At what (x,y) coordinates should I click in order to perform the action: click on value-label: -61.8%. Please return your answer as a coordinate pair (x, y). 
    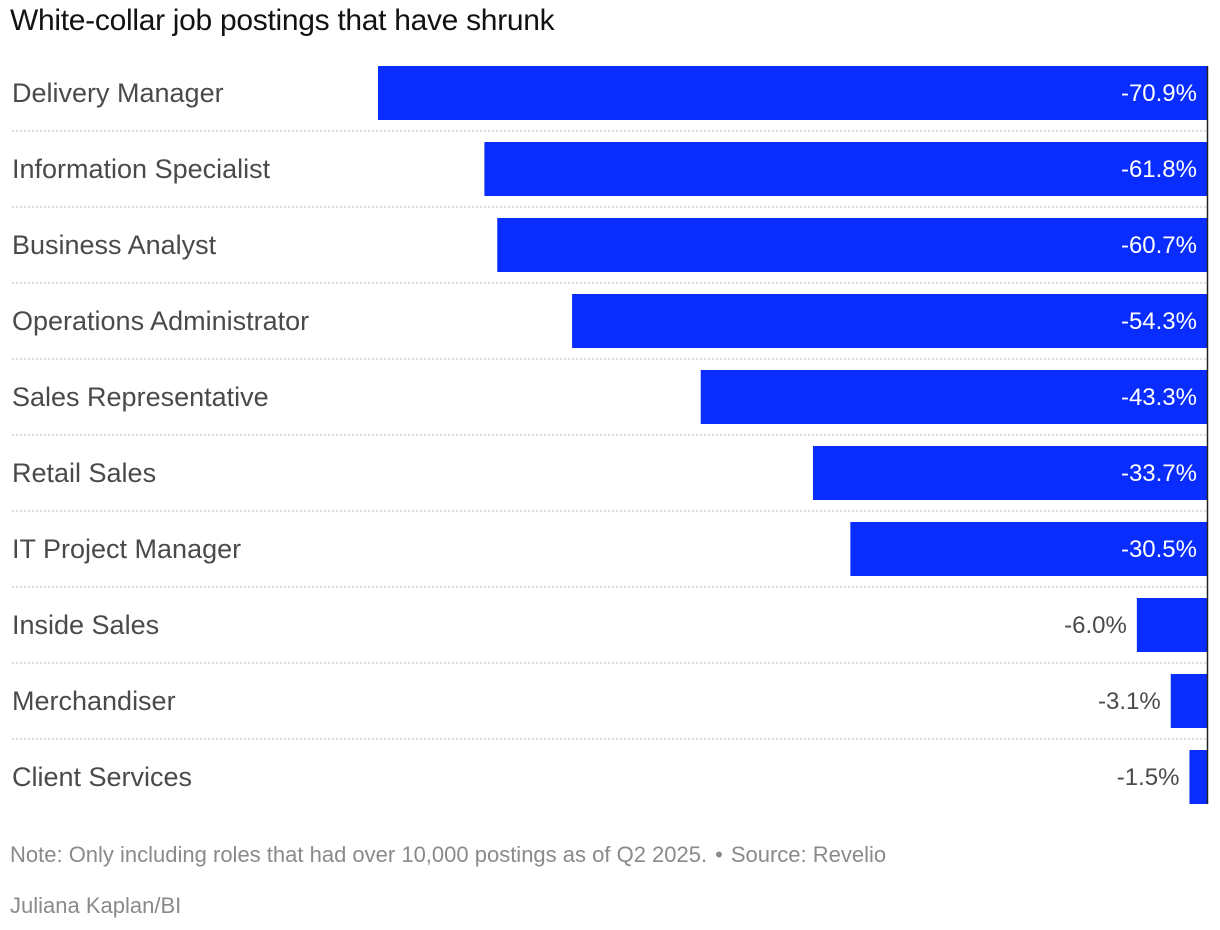
    Looking at the image, I should click on (1159, 169).